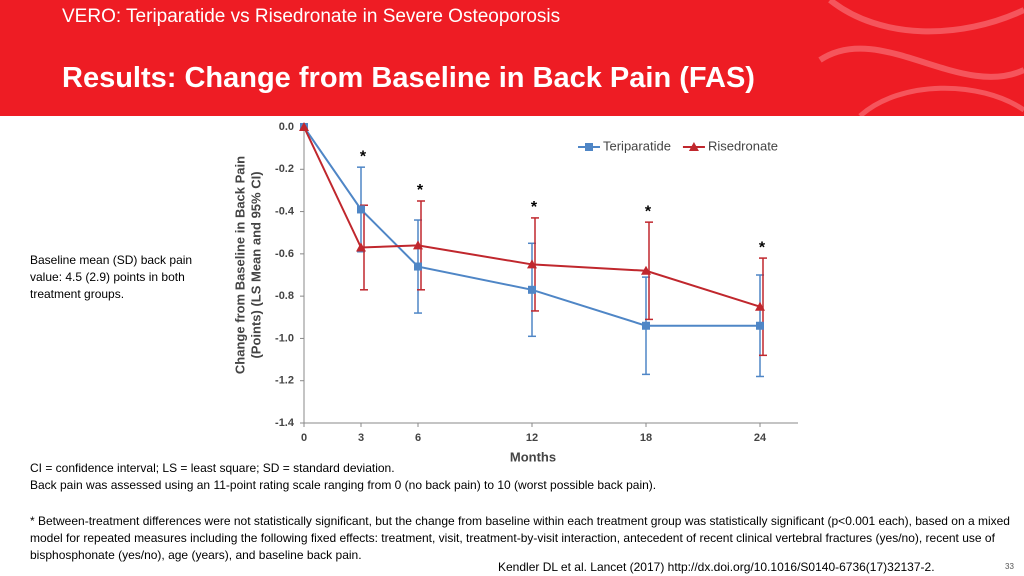  I want to click on legend-label: Risedronate, so click(743, 145).